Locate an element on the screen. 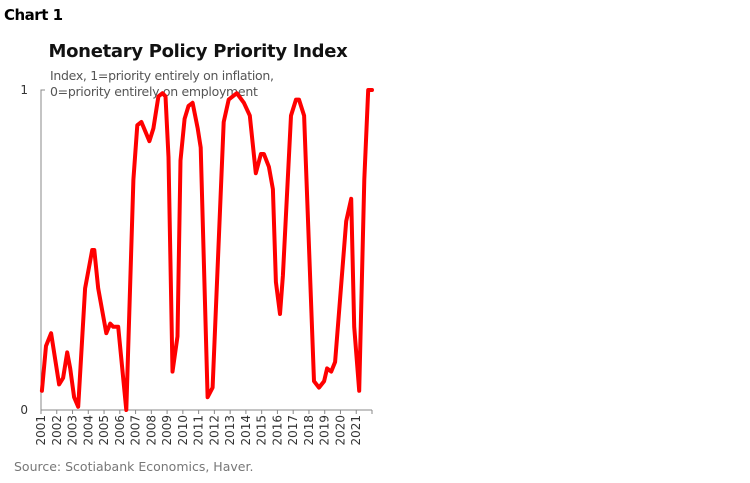  x-tick-label: 2014 is located at coordinates (246, 430).